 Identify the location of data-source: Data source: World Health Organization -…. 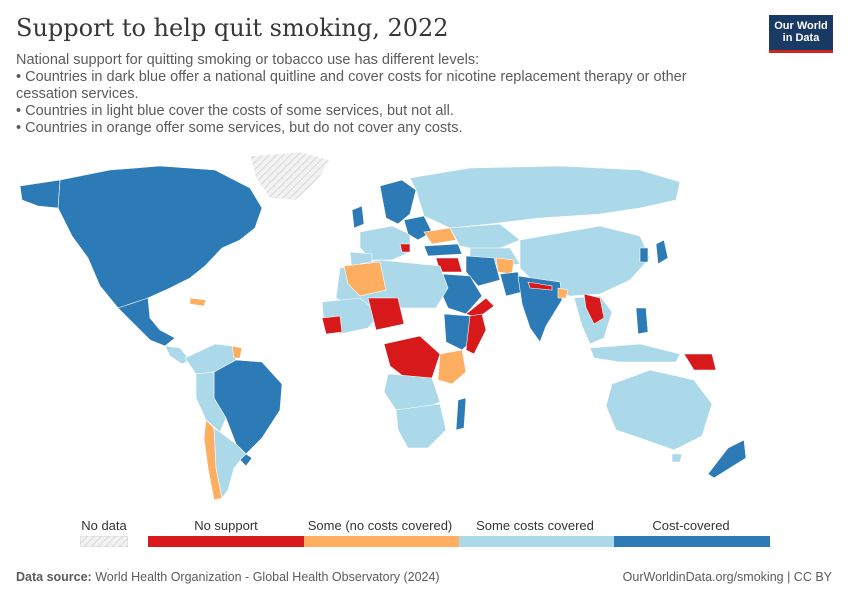
(228, 577).